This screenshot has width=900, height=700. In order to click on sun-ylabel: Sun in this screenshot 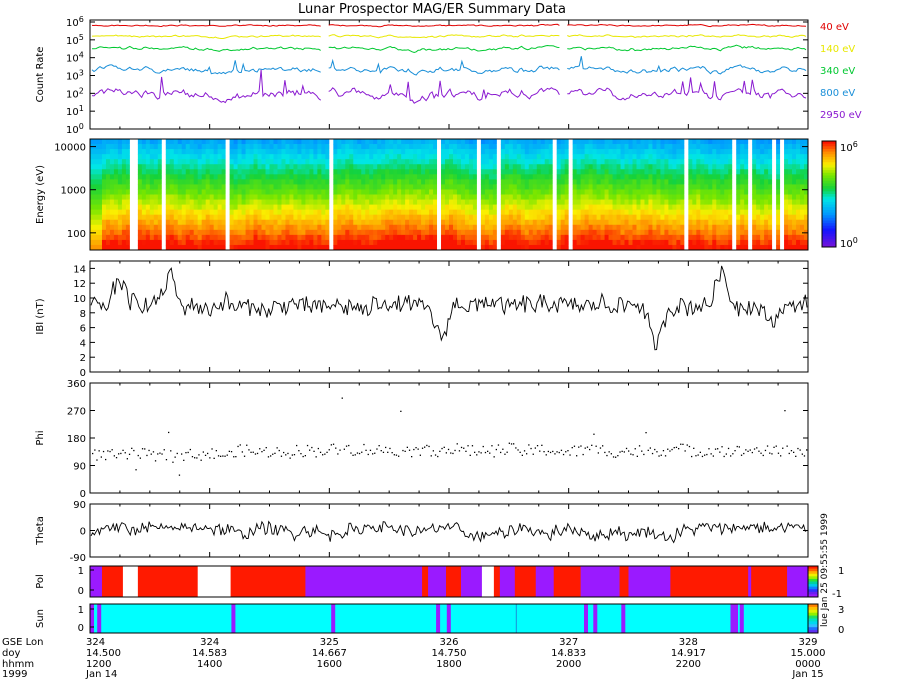, I will do `click(40, 618)`.